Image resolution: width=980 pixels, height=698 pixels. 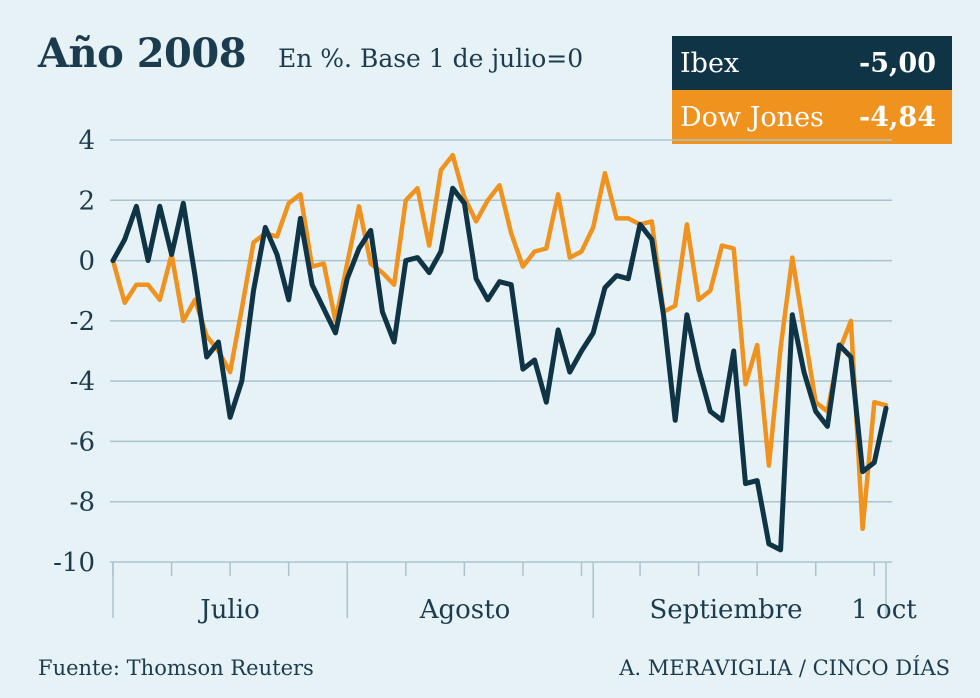 I want to click on y-tick-label: -10, so click(x=74, y=563).